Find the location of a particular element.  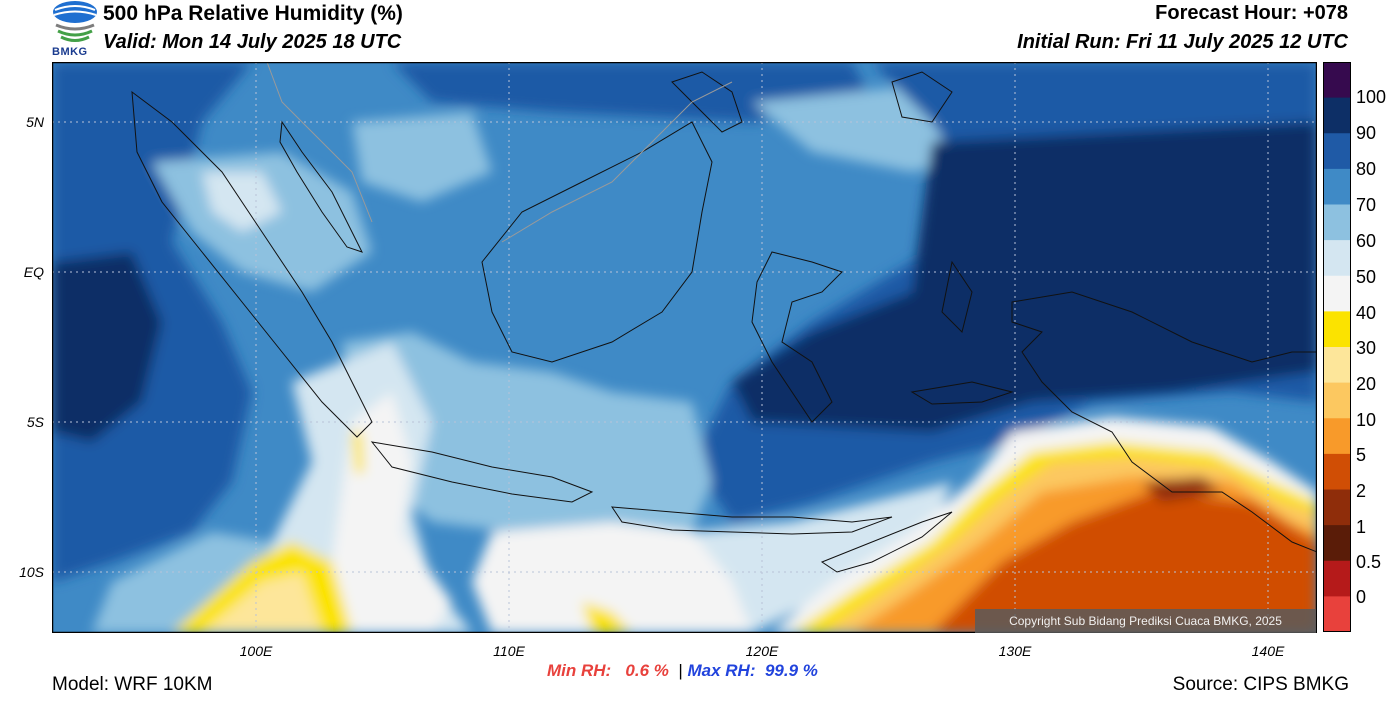

logo-text: BMKG is located at coordinates (70, 52).